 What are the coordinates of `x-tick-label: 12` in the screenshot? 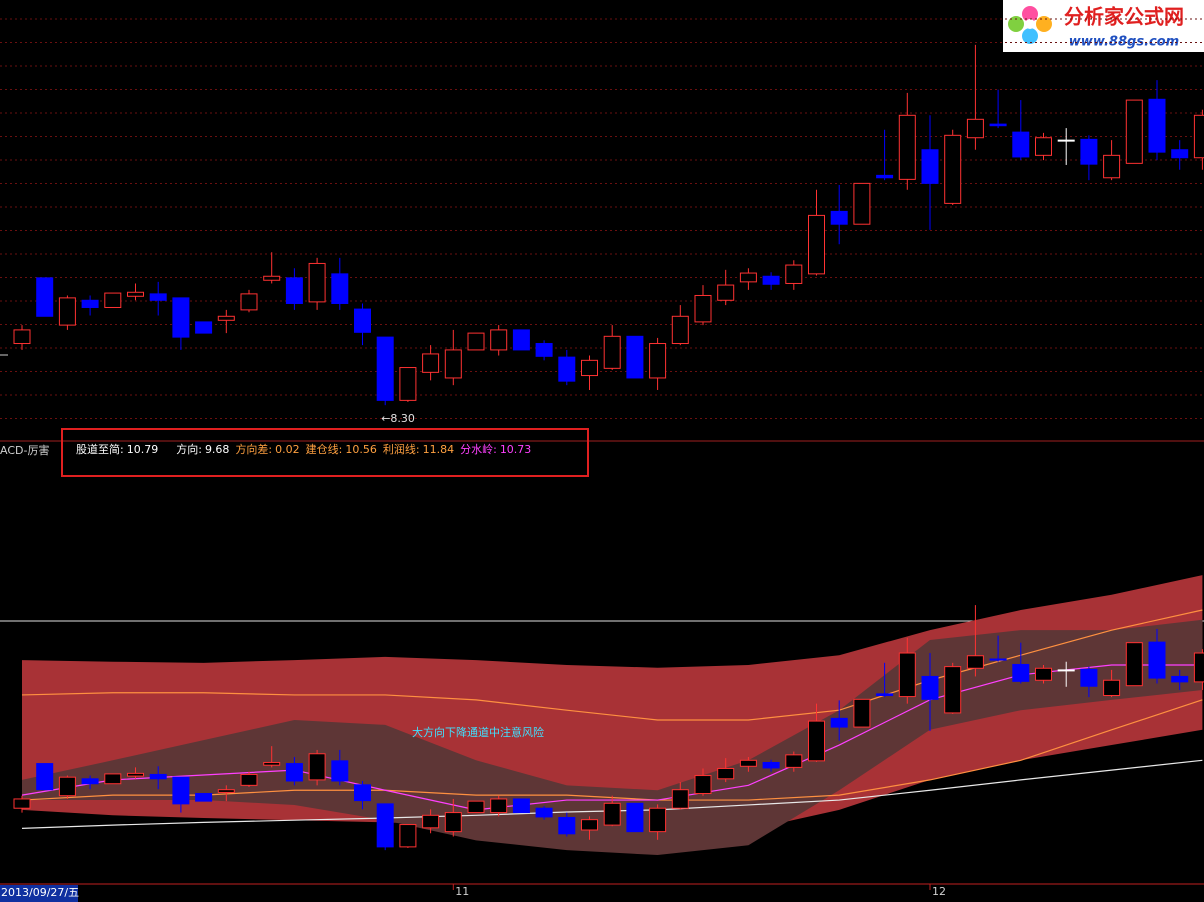 It's located at (939, 891).